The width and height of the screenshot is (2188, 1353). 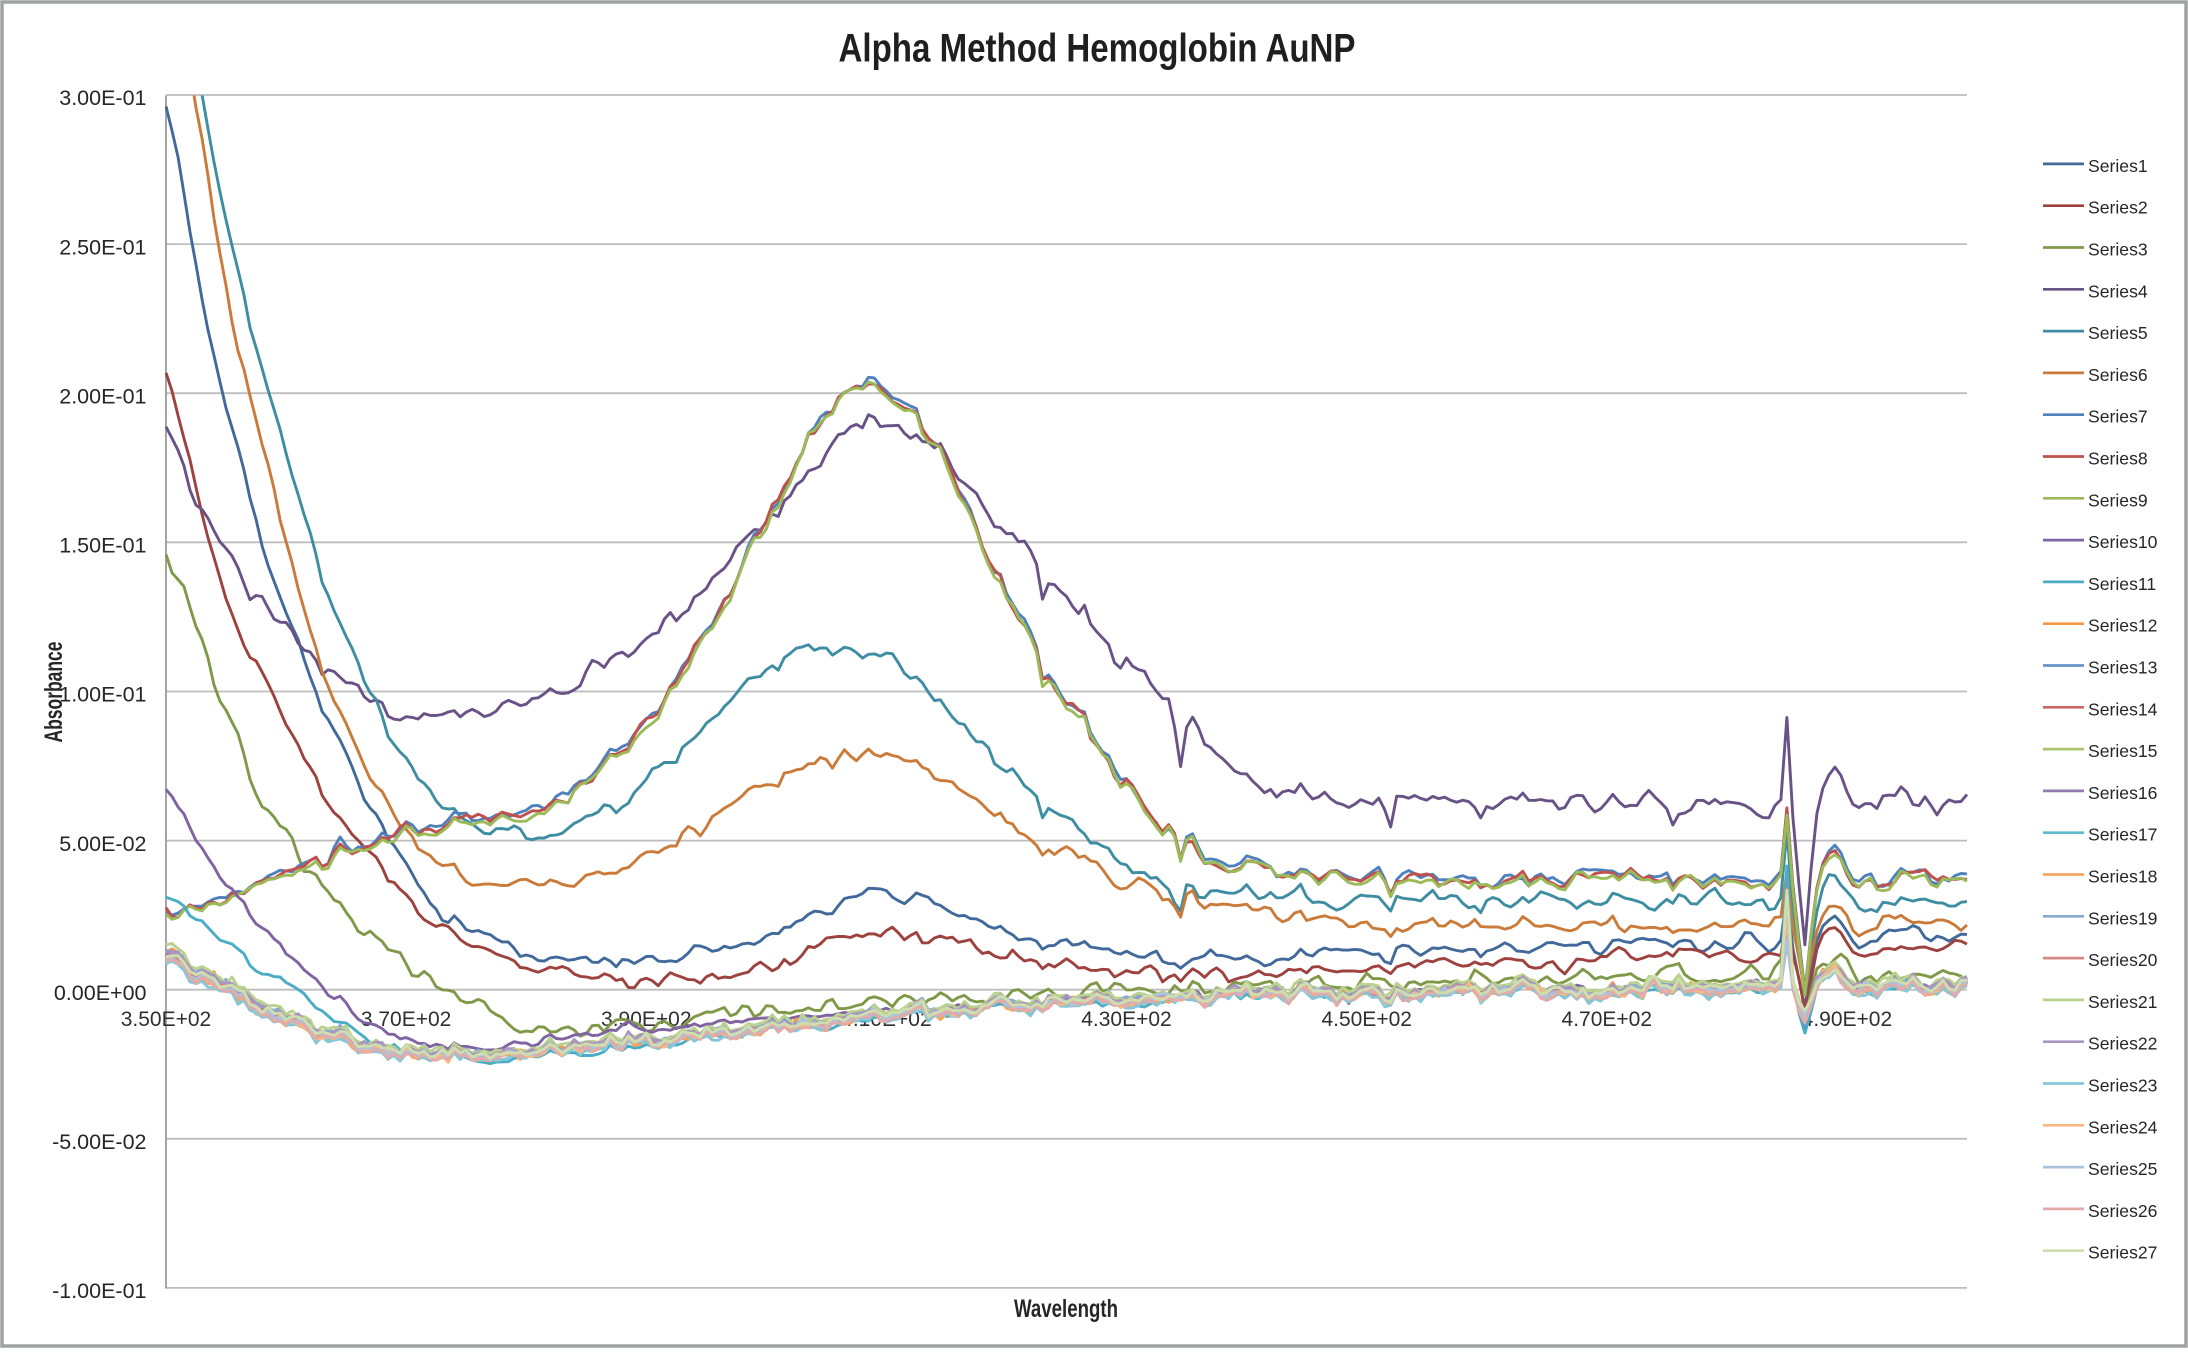 I want to click on svg-text: Series11, so click(x=2122, y=584).